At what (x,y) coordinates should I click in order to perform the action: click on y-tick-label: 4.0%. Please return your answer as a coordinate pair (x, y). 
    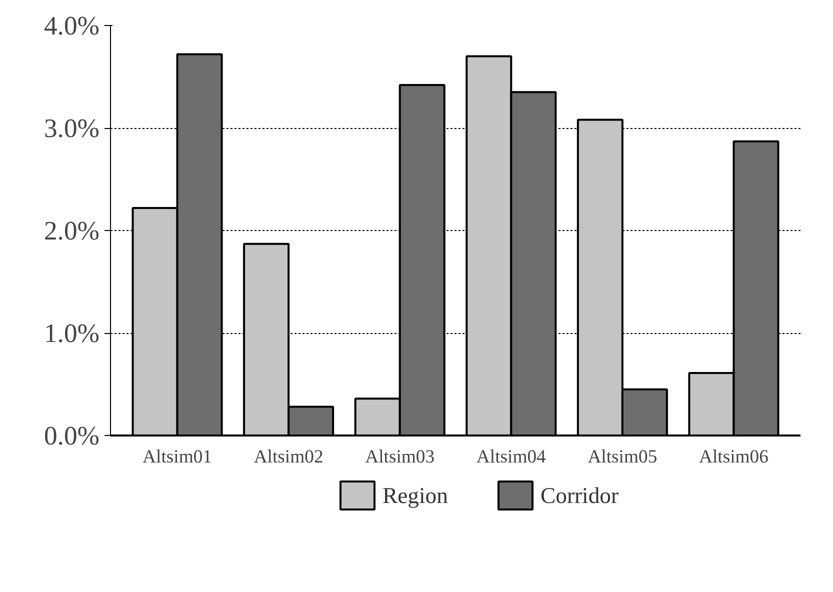
    Looking at the image, I should click on (72, 25).